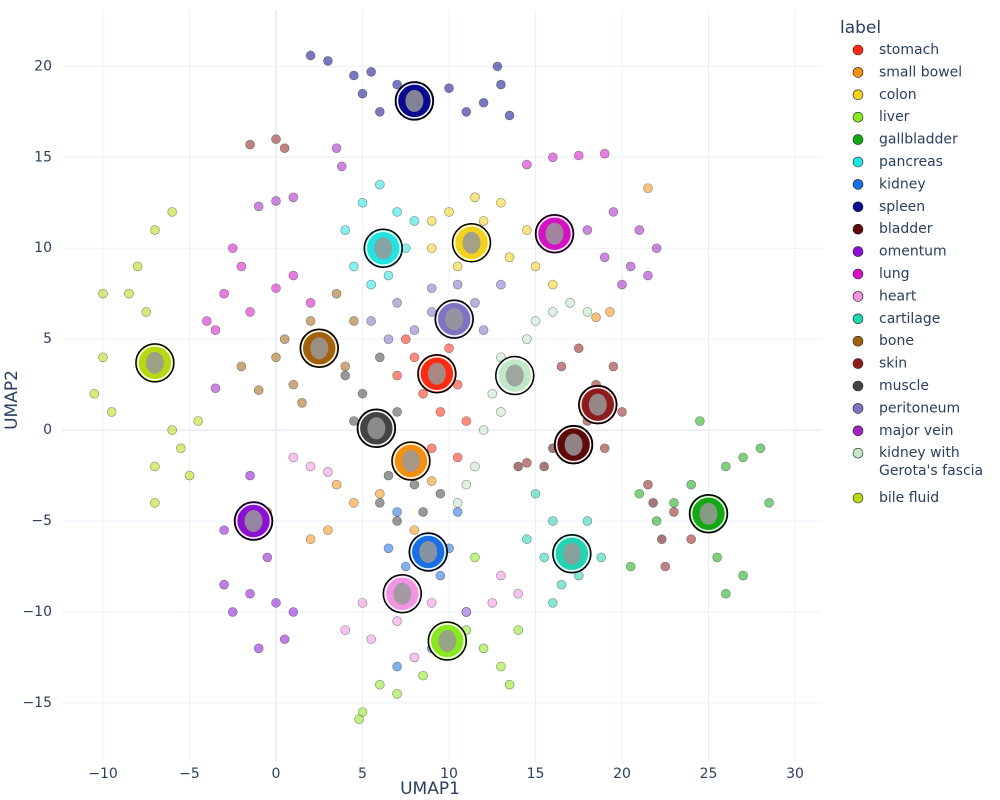 Image resolution: width=1000 pixels, height=800 pixels. I want to click on legend-label: bile fluid, so click(909, 498).